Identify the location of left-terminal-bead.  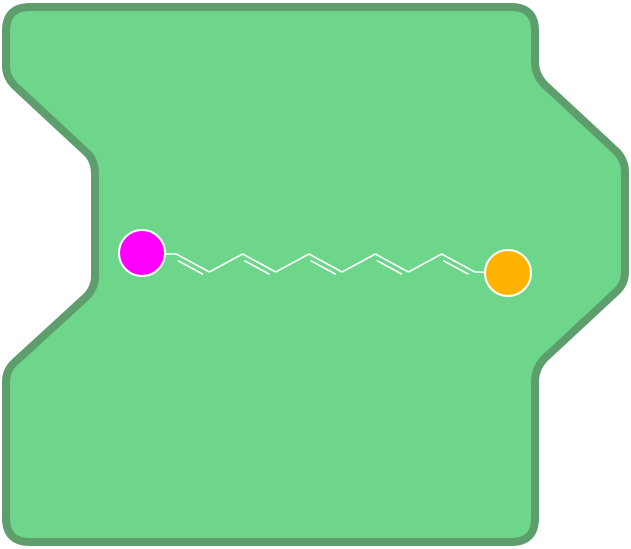
(142, 253).